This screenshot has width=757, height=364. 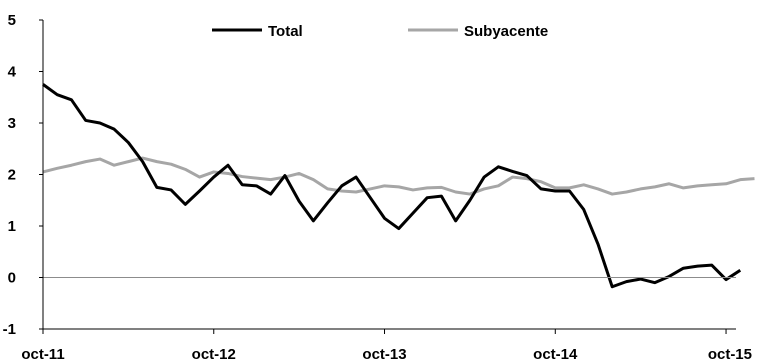 What do you see at coordinates (398, 176) in the screenshot?
I see `series-line-subyacente` at bounding box center [398, 176].